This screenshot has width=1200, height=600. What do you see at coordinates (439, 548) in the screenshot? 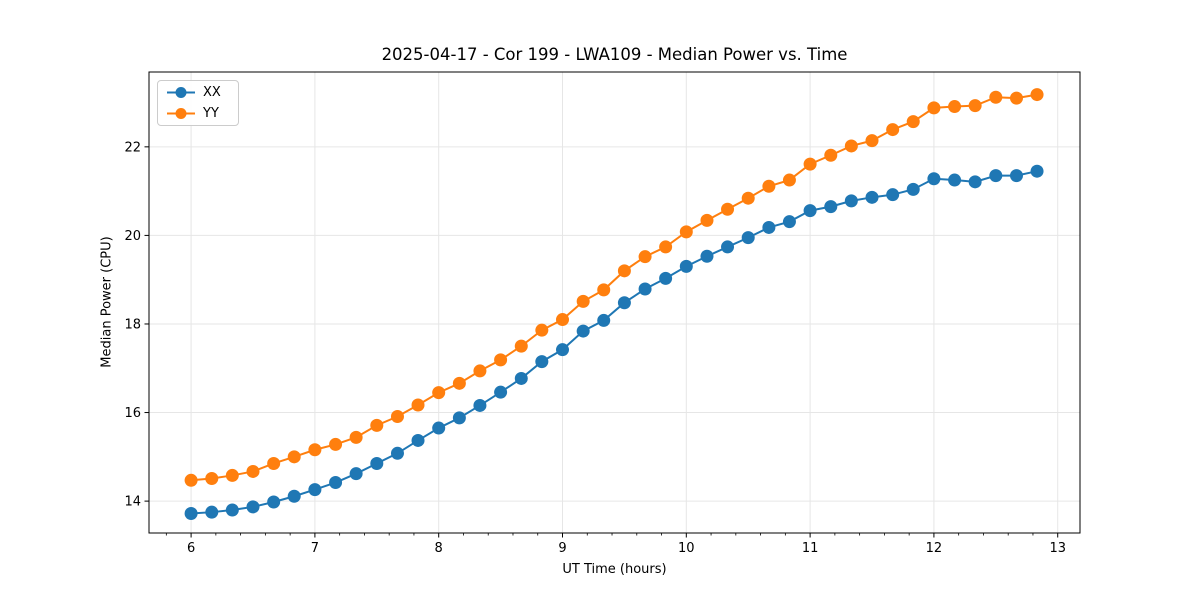
I see `x-tick-label: 8` at bounding box center [439, 548].